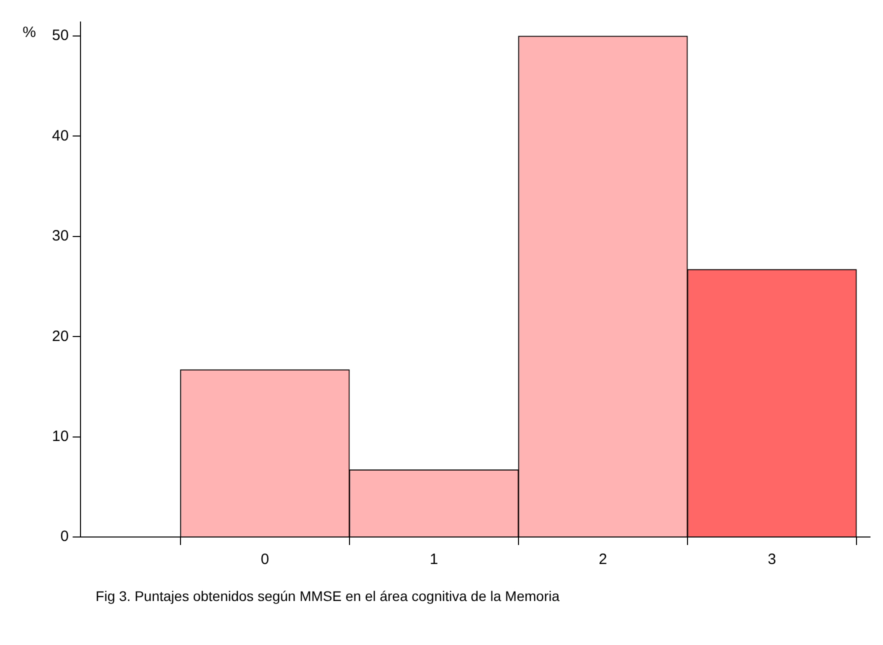 The width and height of the screenshot is (883, 645). I want to click on x-tick-label: 2, so click(603, 559).